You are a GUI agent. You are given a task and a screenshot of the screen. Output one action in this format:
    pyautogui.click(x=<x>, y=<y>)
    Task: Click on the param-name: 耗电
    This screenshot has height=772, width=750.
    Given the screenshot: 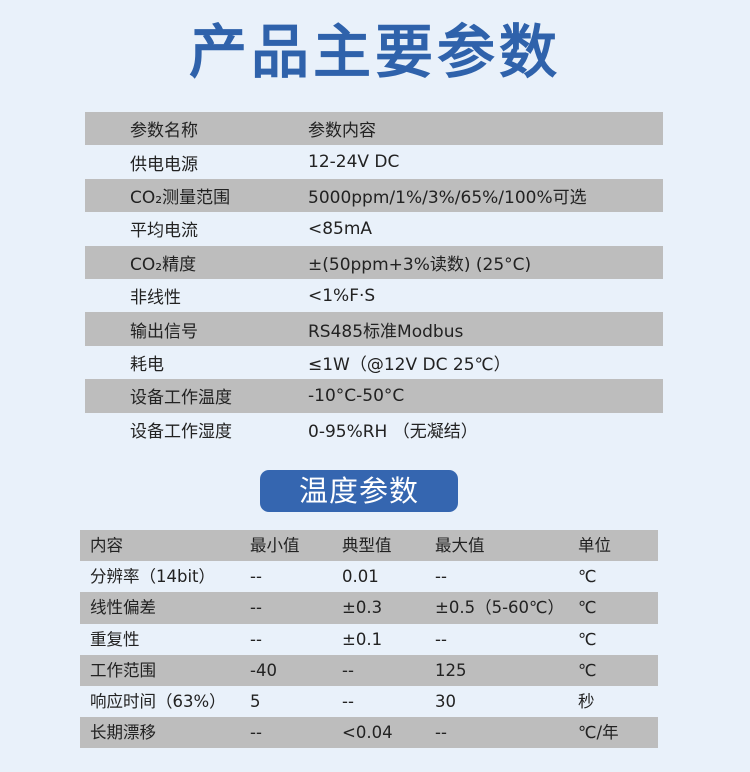 What is the action you would take?
    pyautogui.click(x=147, y=364)
    